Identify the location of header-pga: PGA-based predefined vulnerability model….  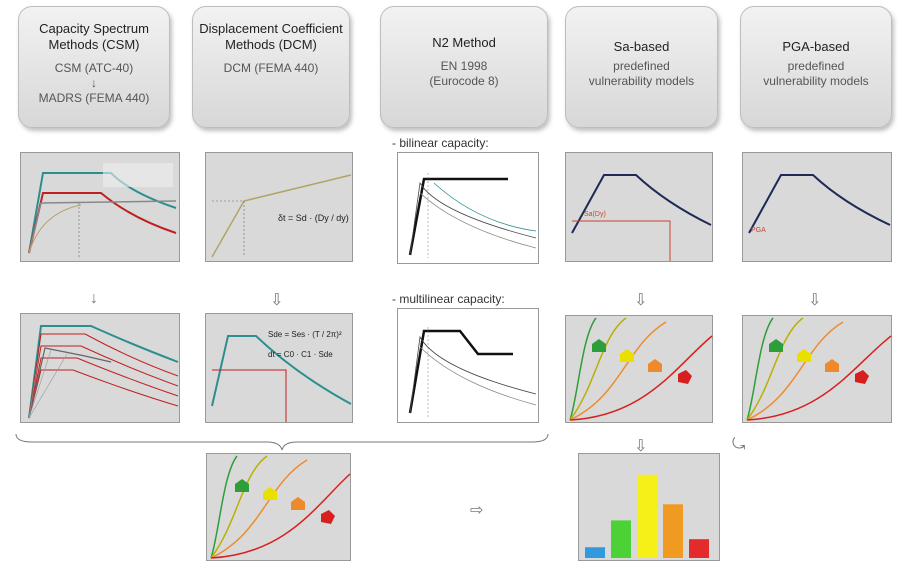
(816, 67).